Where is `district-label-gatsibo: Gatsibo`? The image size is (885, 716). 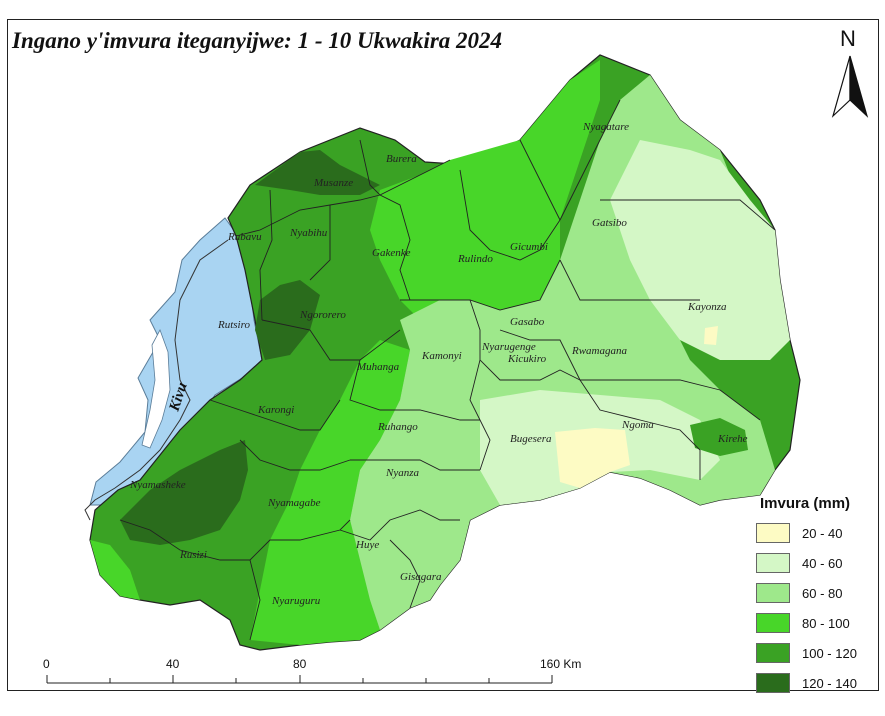 district-label-gatsibo: Gatsibo is located at coordinates (609, 223).